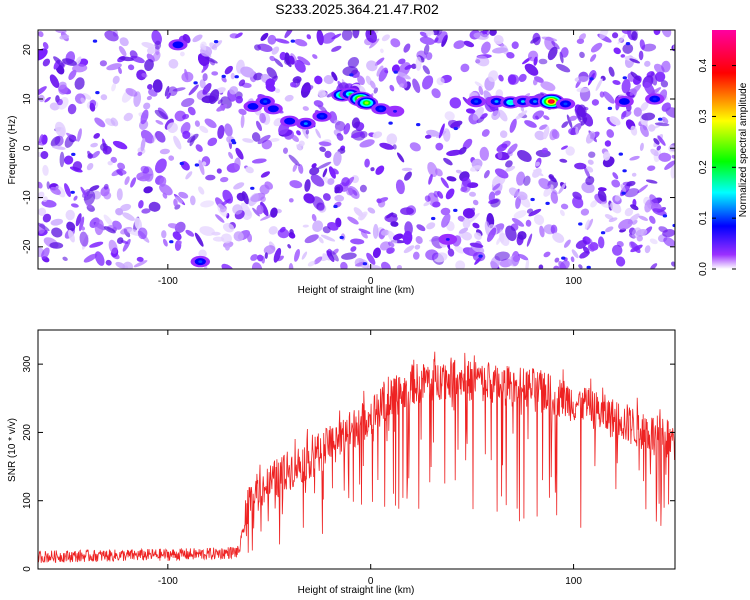 The height and width of the screenshot is (600, 750). I want to click on y-tick-label: 0, so click(27, 569).